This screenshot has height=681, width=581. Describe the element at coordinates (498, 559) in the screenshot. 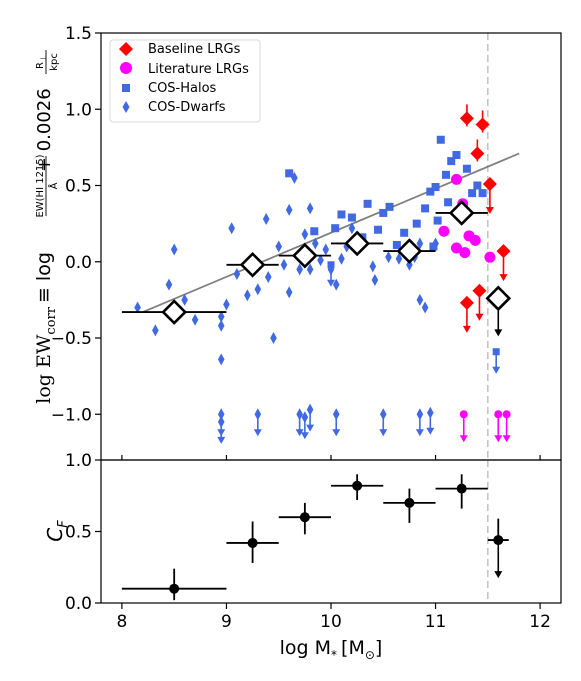

I see `cf-limit-arrow` at that location.